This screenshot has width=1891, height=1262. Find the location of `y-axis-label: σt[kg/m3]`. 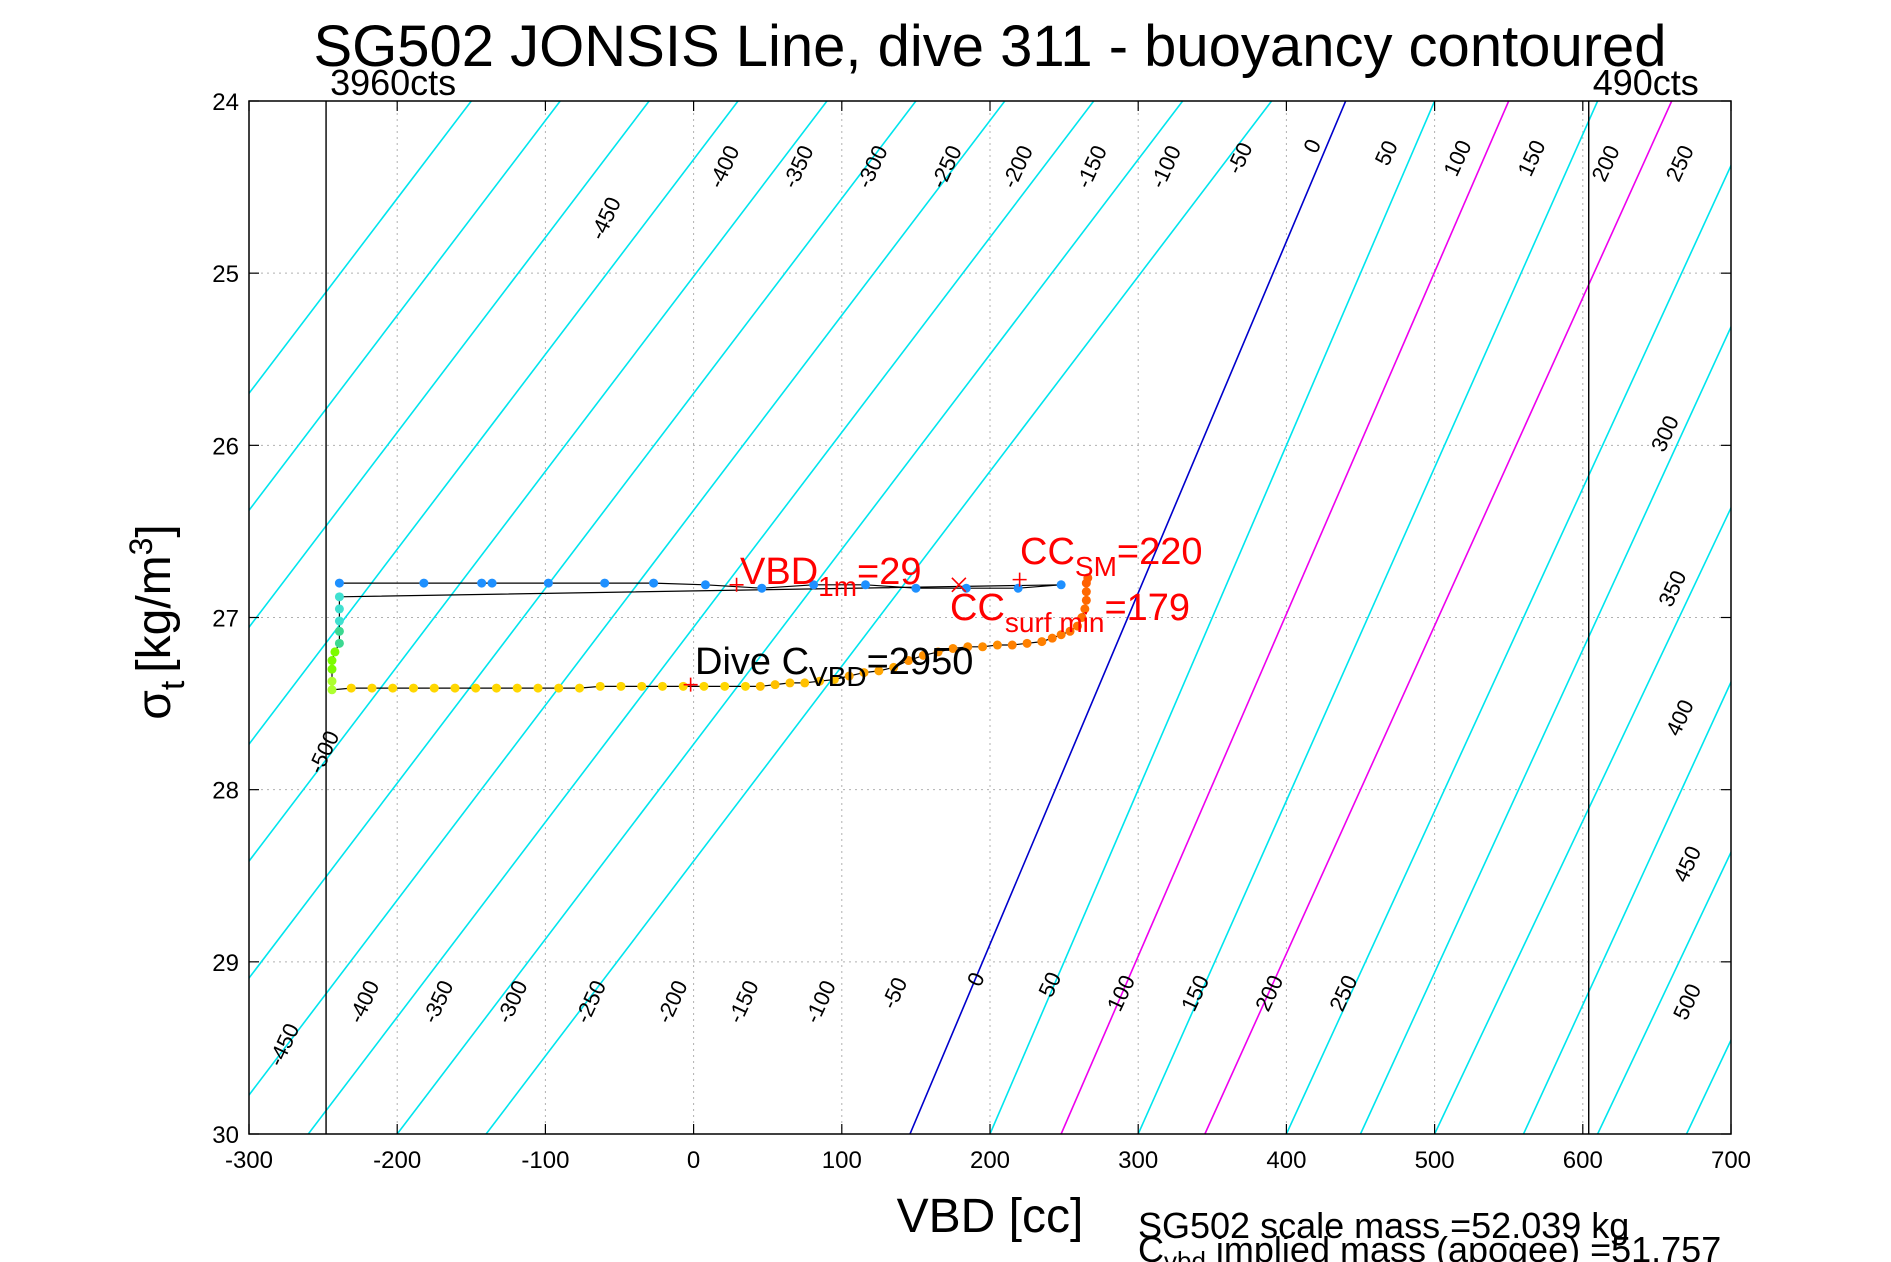

y-axis-label: σt[kg/m3] is located at coordinates (157, 622).